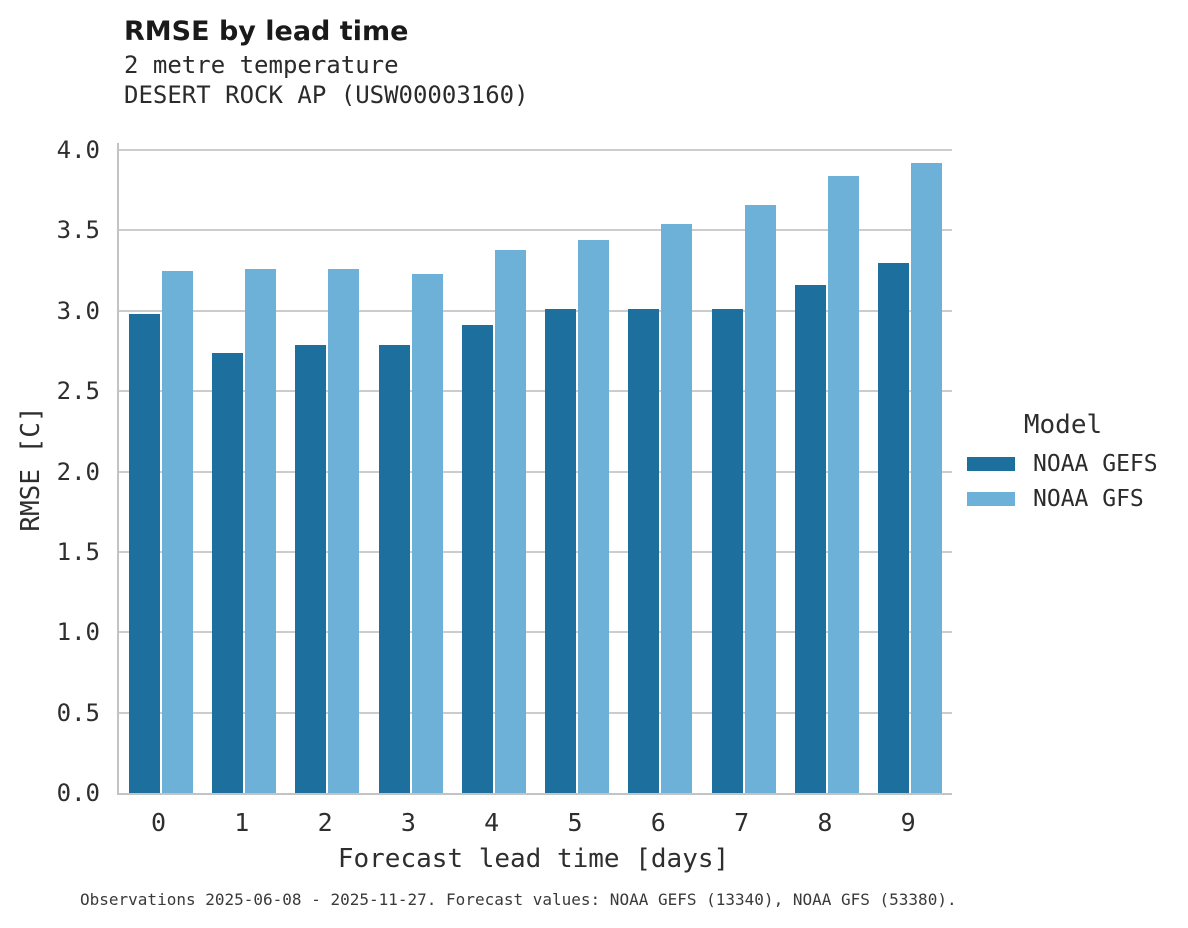 This screenshot has height=928, width=1188. What do you see at coordinates (575, 822) in the screenshot?
I see `x-tick-label: 5` at bounding box center [575, 822].